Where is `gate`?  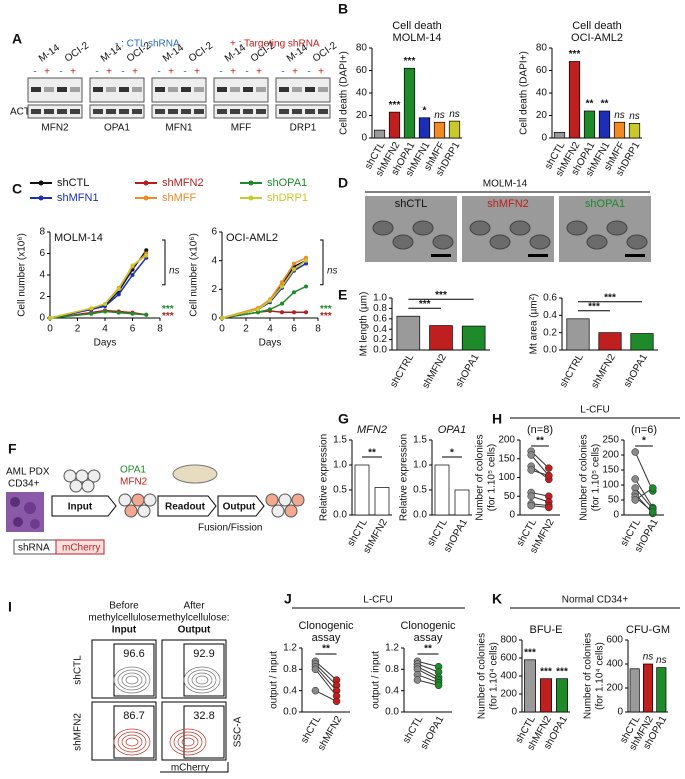 gate is located at coordinates (134, 670).